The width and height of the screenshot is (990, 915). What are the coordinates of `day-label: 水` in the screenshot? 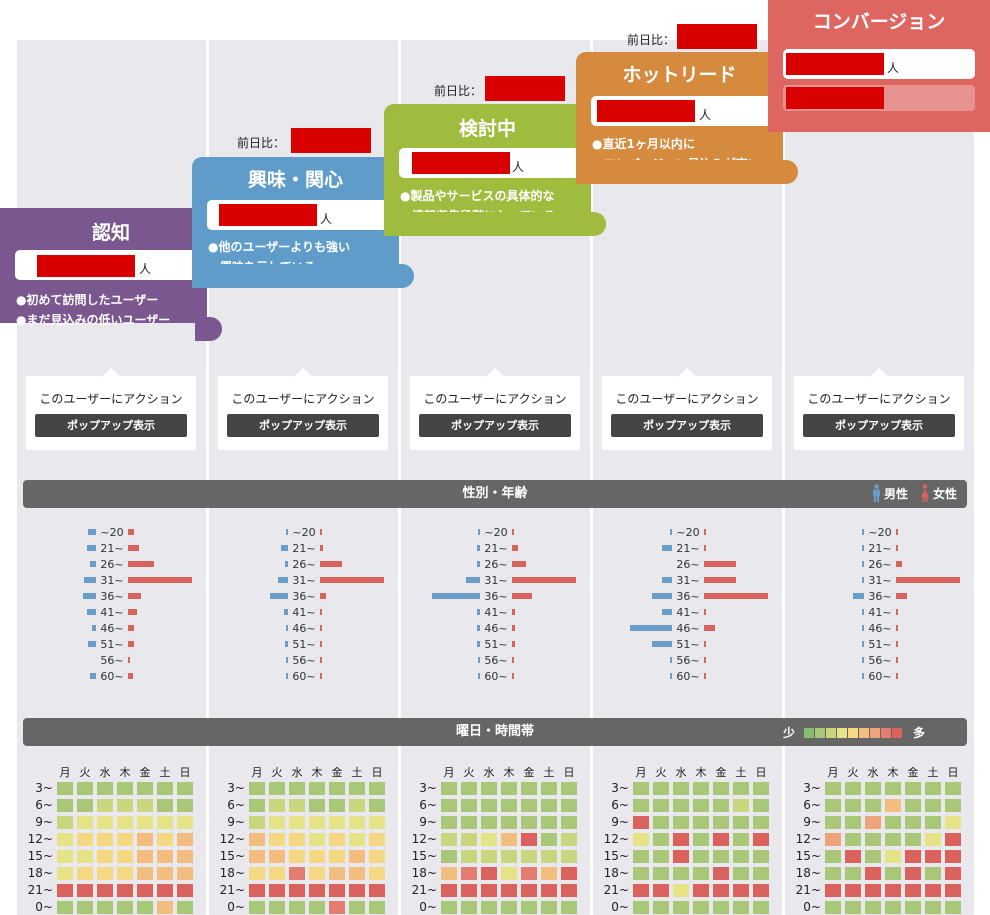 It's located at (105, 772).